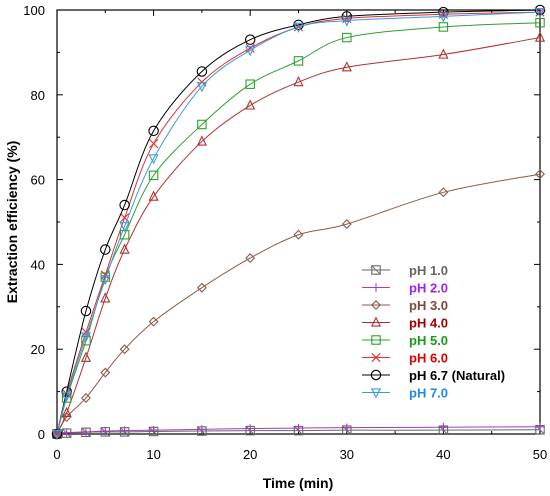 The image size is (550, 496). What do you see at coordinates (540, 454) in the screenshot?
I see `x-tick-label: 50` at bounding box center [540, 454].